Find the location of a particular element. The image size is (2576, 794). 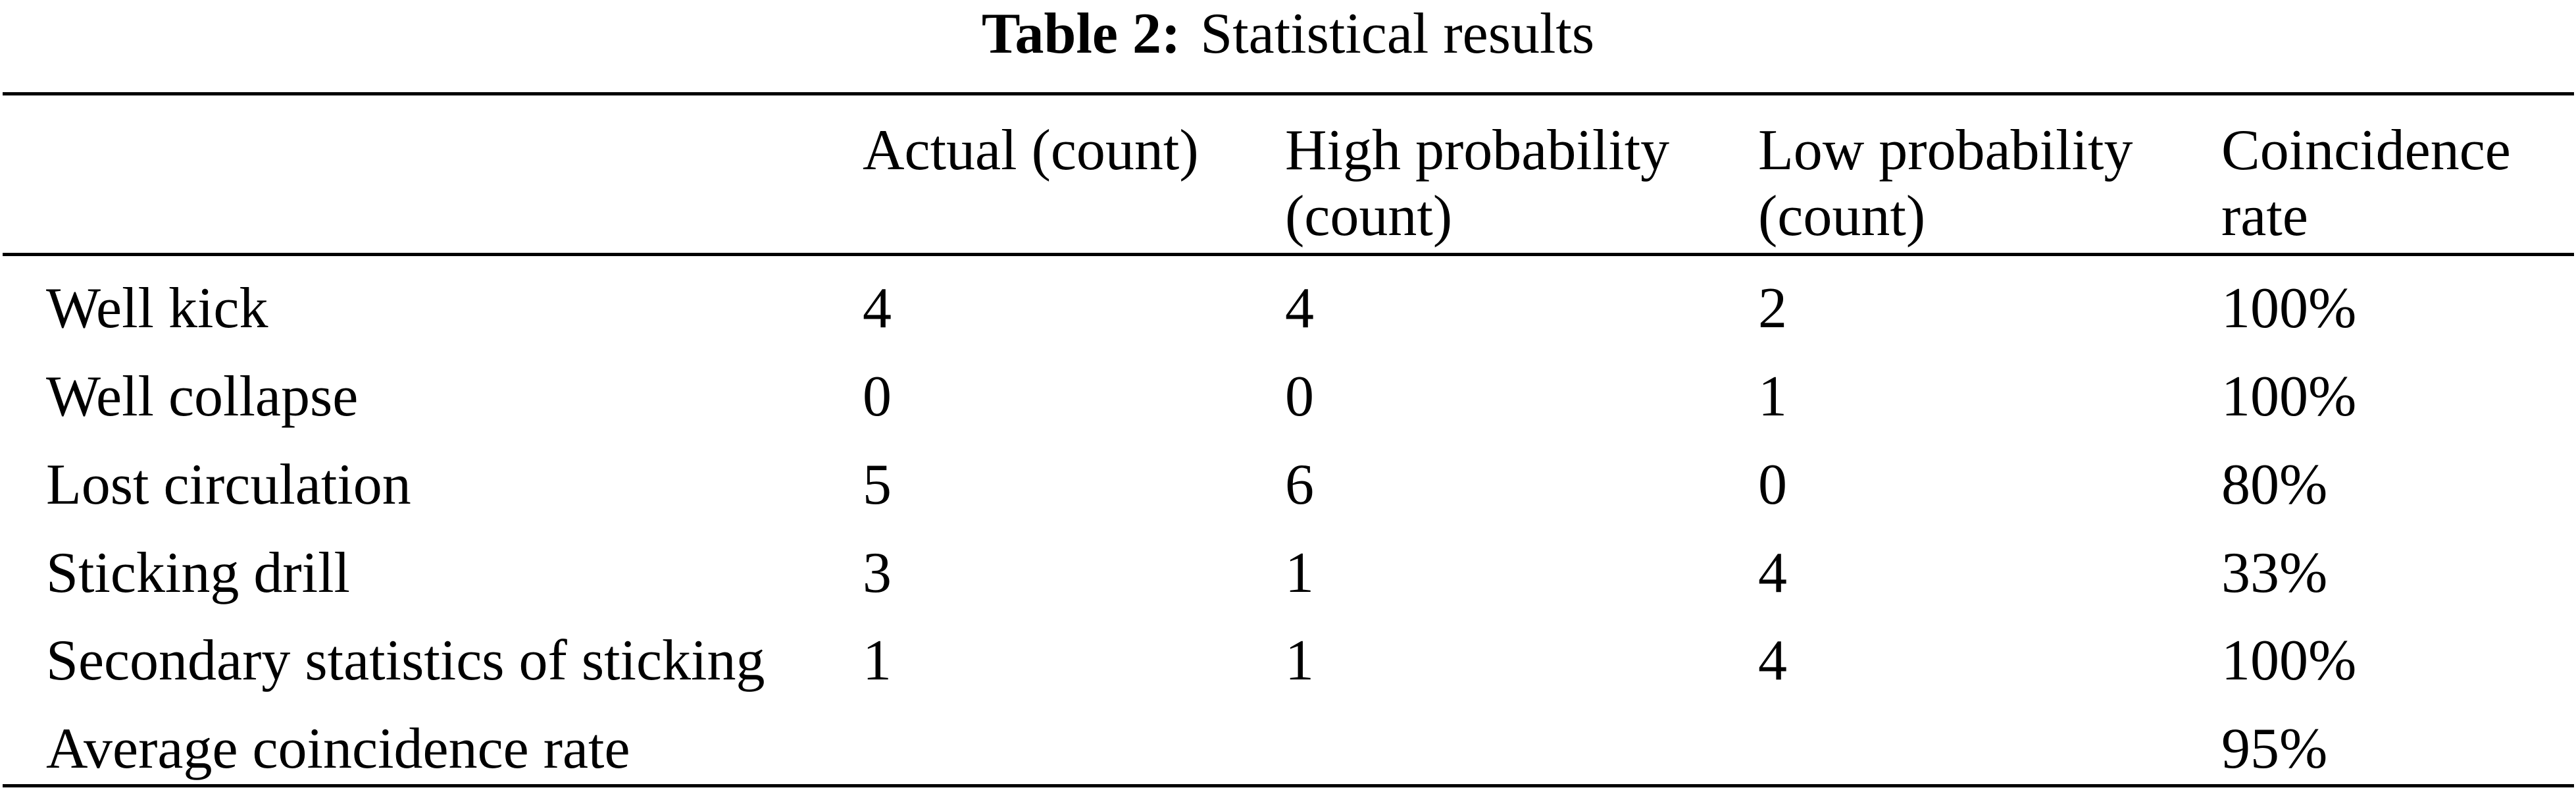

table-caption: Table 2: Statistical results is located at coordinates (1288, 34).